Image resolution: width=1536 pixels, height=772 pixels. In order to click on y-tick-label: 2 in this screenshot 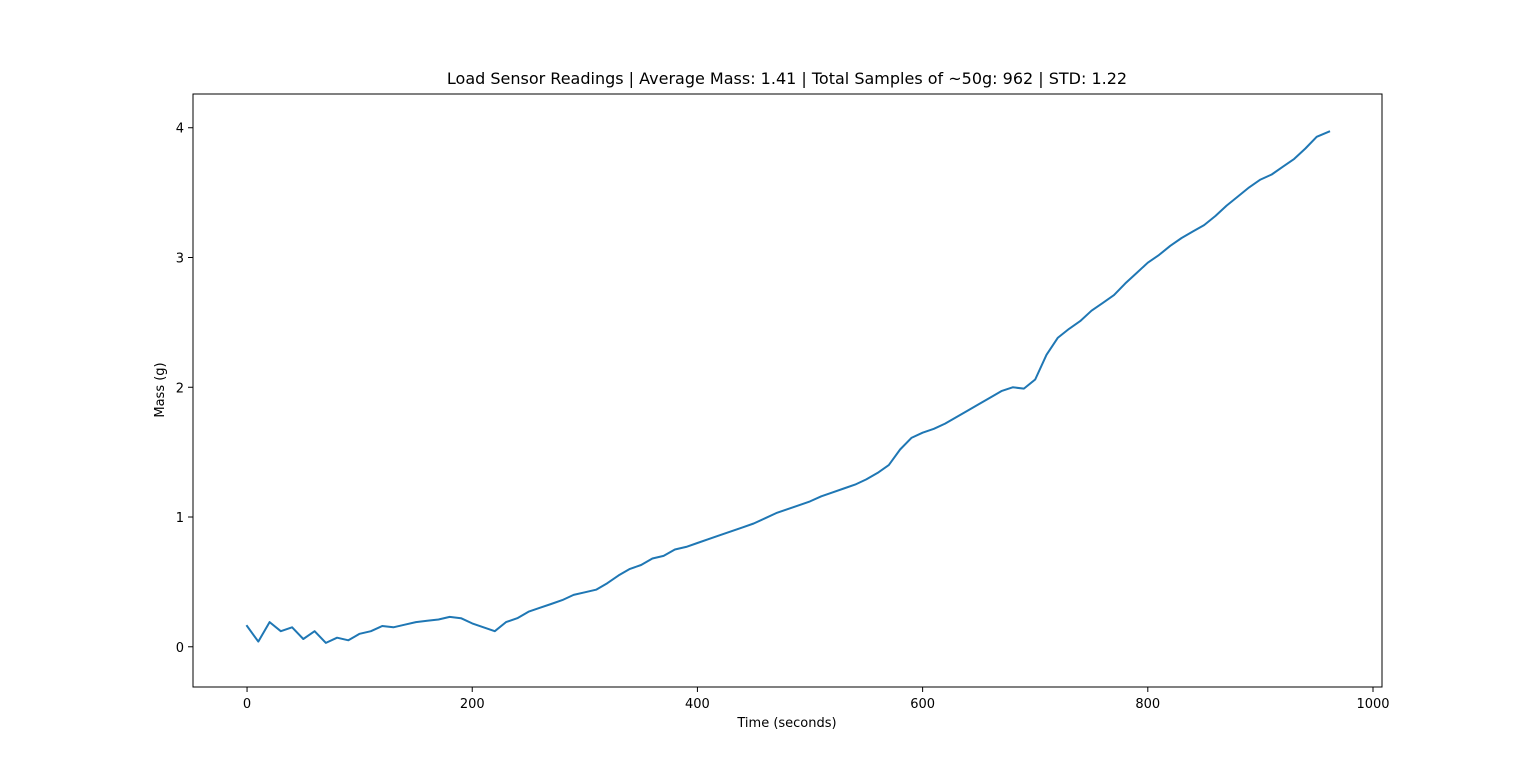, I will do `click(180, 388)`.